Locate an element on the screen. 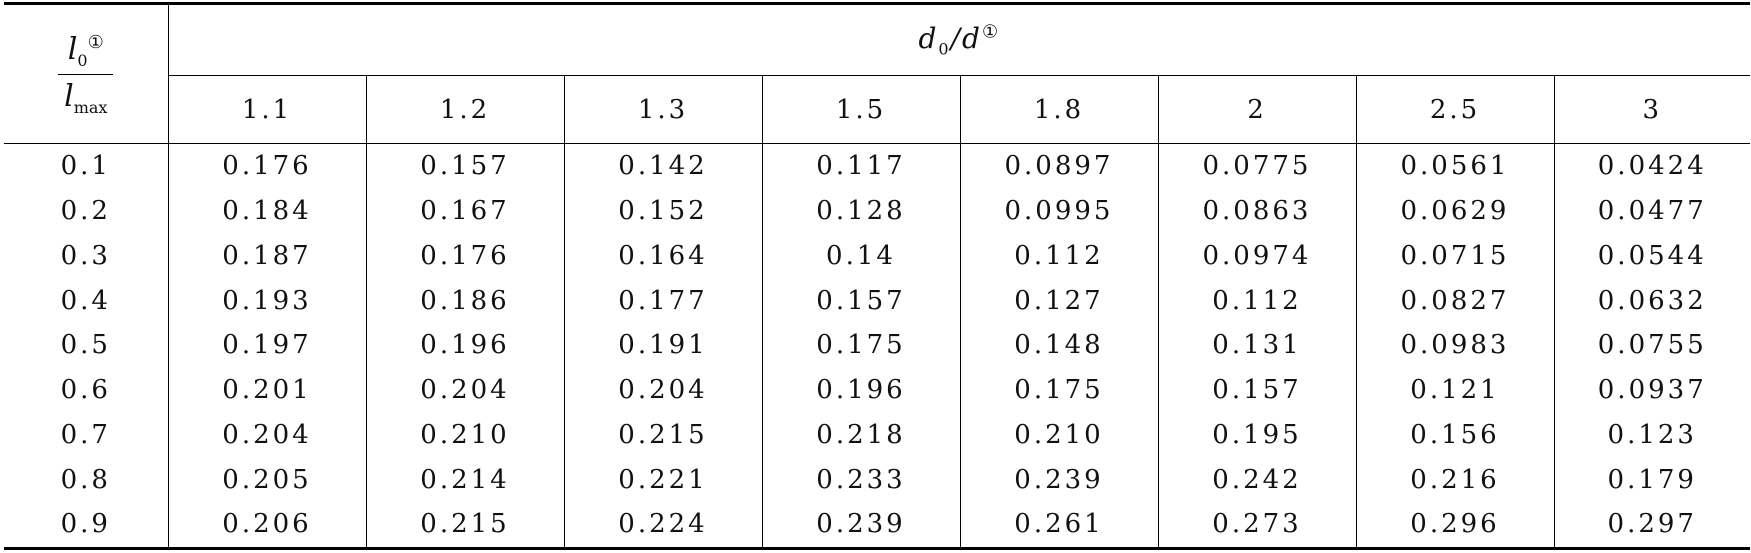 This screenshot has width=1751, height=553. table-cell: 0.0974 is located at coordinates (1257, 256).